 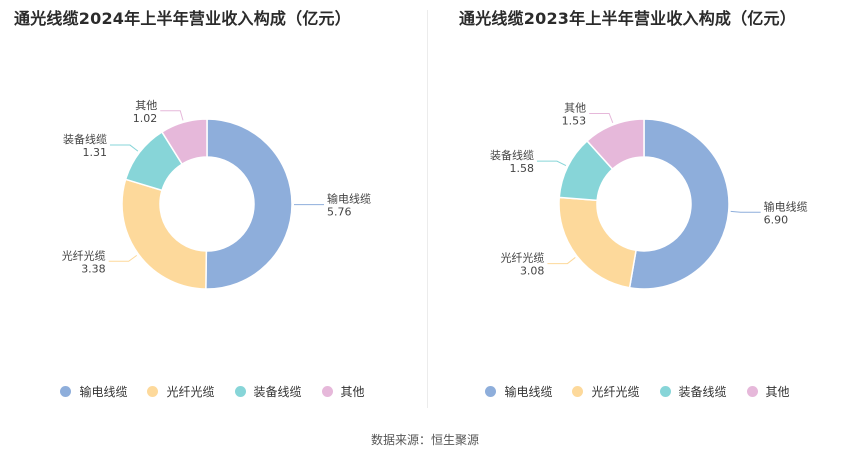 I want to click on slice-value-label: 1.58, so click(x=521, y=168).